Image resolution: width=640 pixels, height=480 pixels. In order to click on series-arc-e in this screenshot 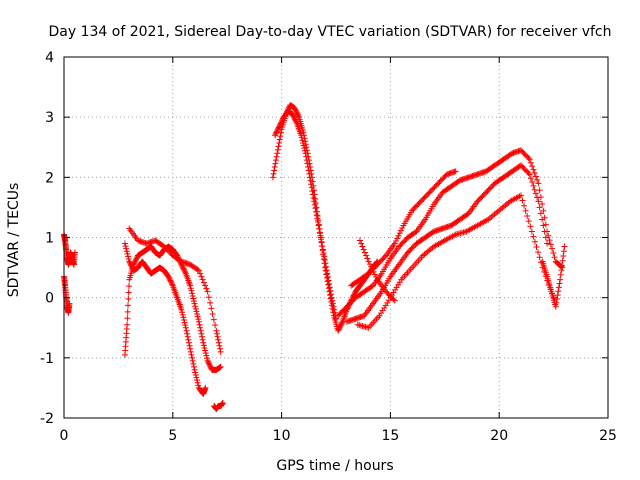, I will do `click(175, 290)`.